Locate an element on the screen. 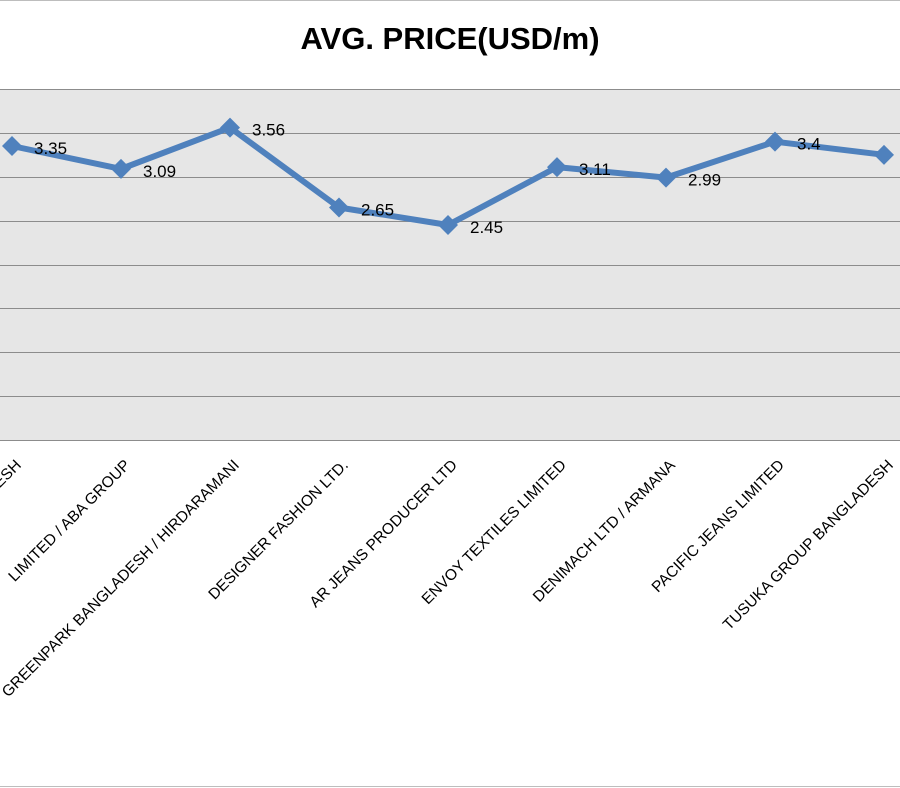 The image size is (900, 788). data-label: 2.45 is located at coordinates (486, 227).